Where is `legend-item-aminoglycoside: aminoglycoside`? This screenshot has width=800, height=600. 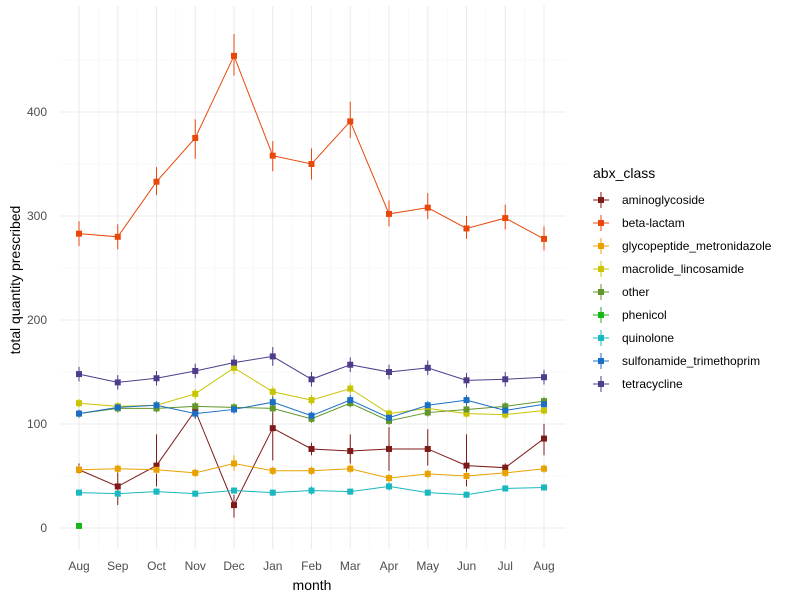 legend-item-aminoglycoside: aminoglycoside is located at coordinates (649, 200).